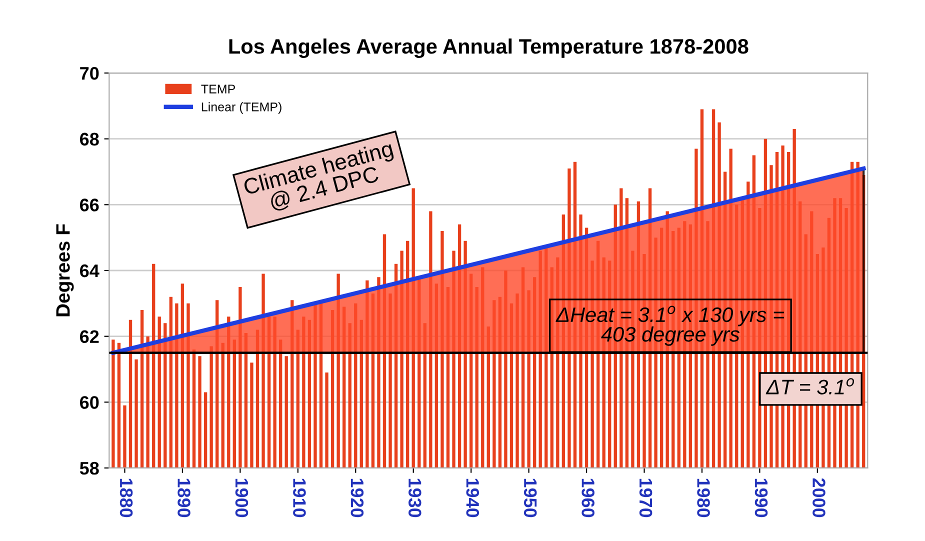  I want to click on x-tick-label: 1900, so click(241, 498).